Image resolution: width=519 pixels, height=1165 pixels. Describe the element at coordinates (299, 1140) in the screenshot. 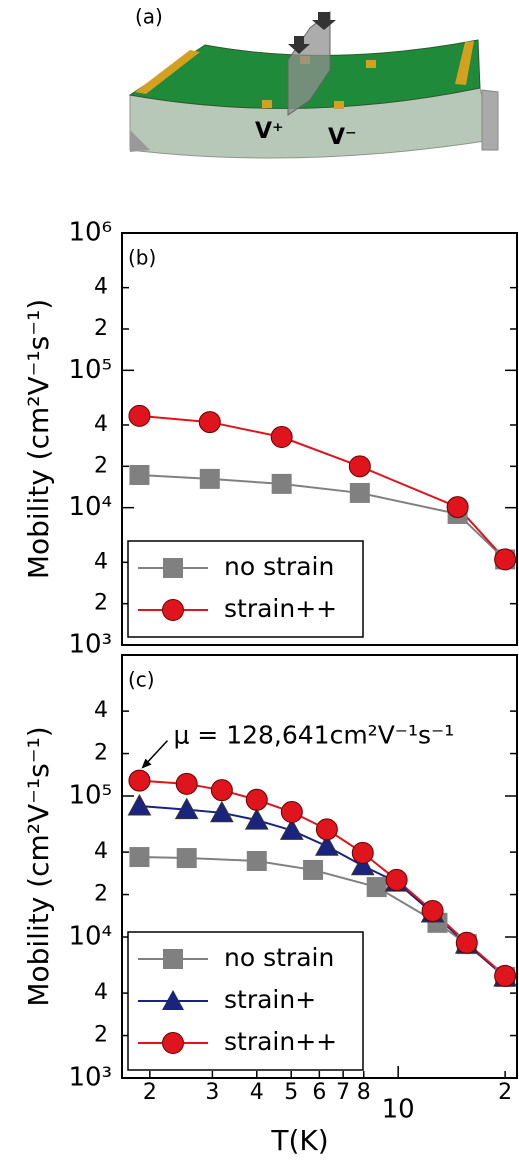

I see `x-axis-label: T(K)` at that location.